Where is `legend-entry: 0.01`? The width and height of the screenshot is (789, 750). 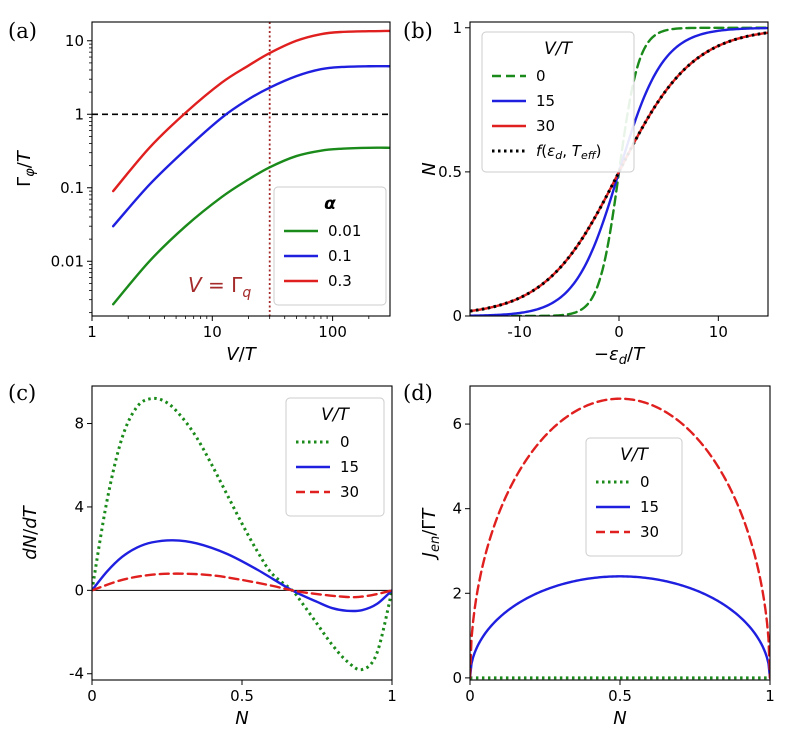 legend-entry: 0.01 is located at coordinates (344, 231).